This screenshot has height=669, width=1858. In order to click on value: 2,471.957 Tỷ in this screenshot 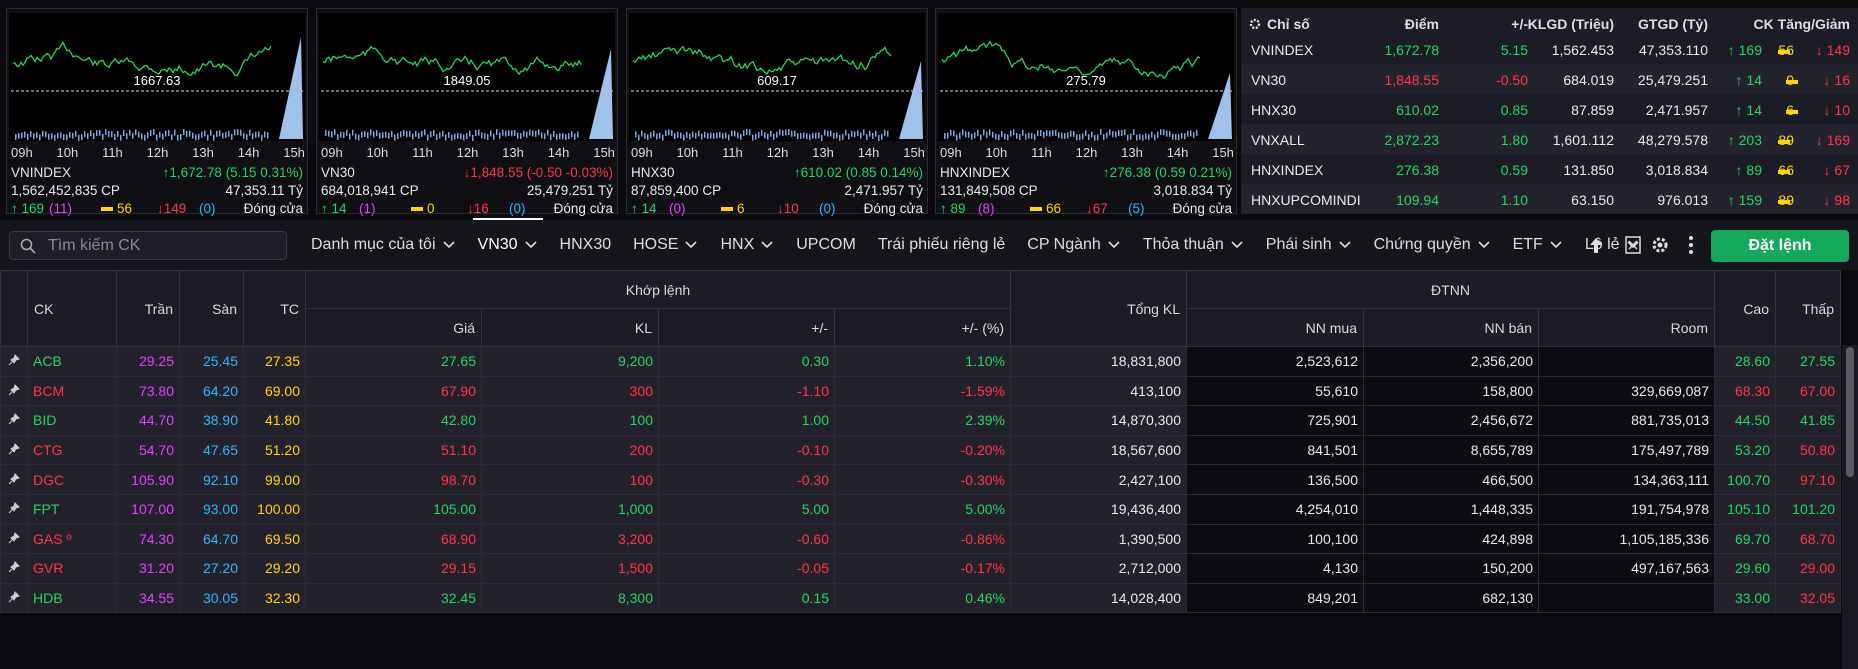, I will do `click(883, 190)`.